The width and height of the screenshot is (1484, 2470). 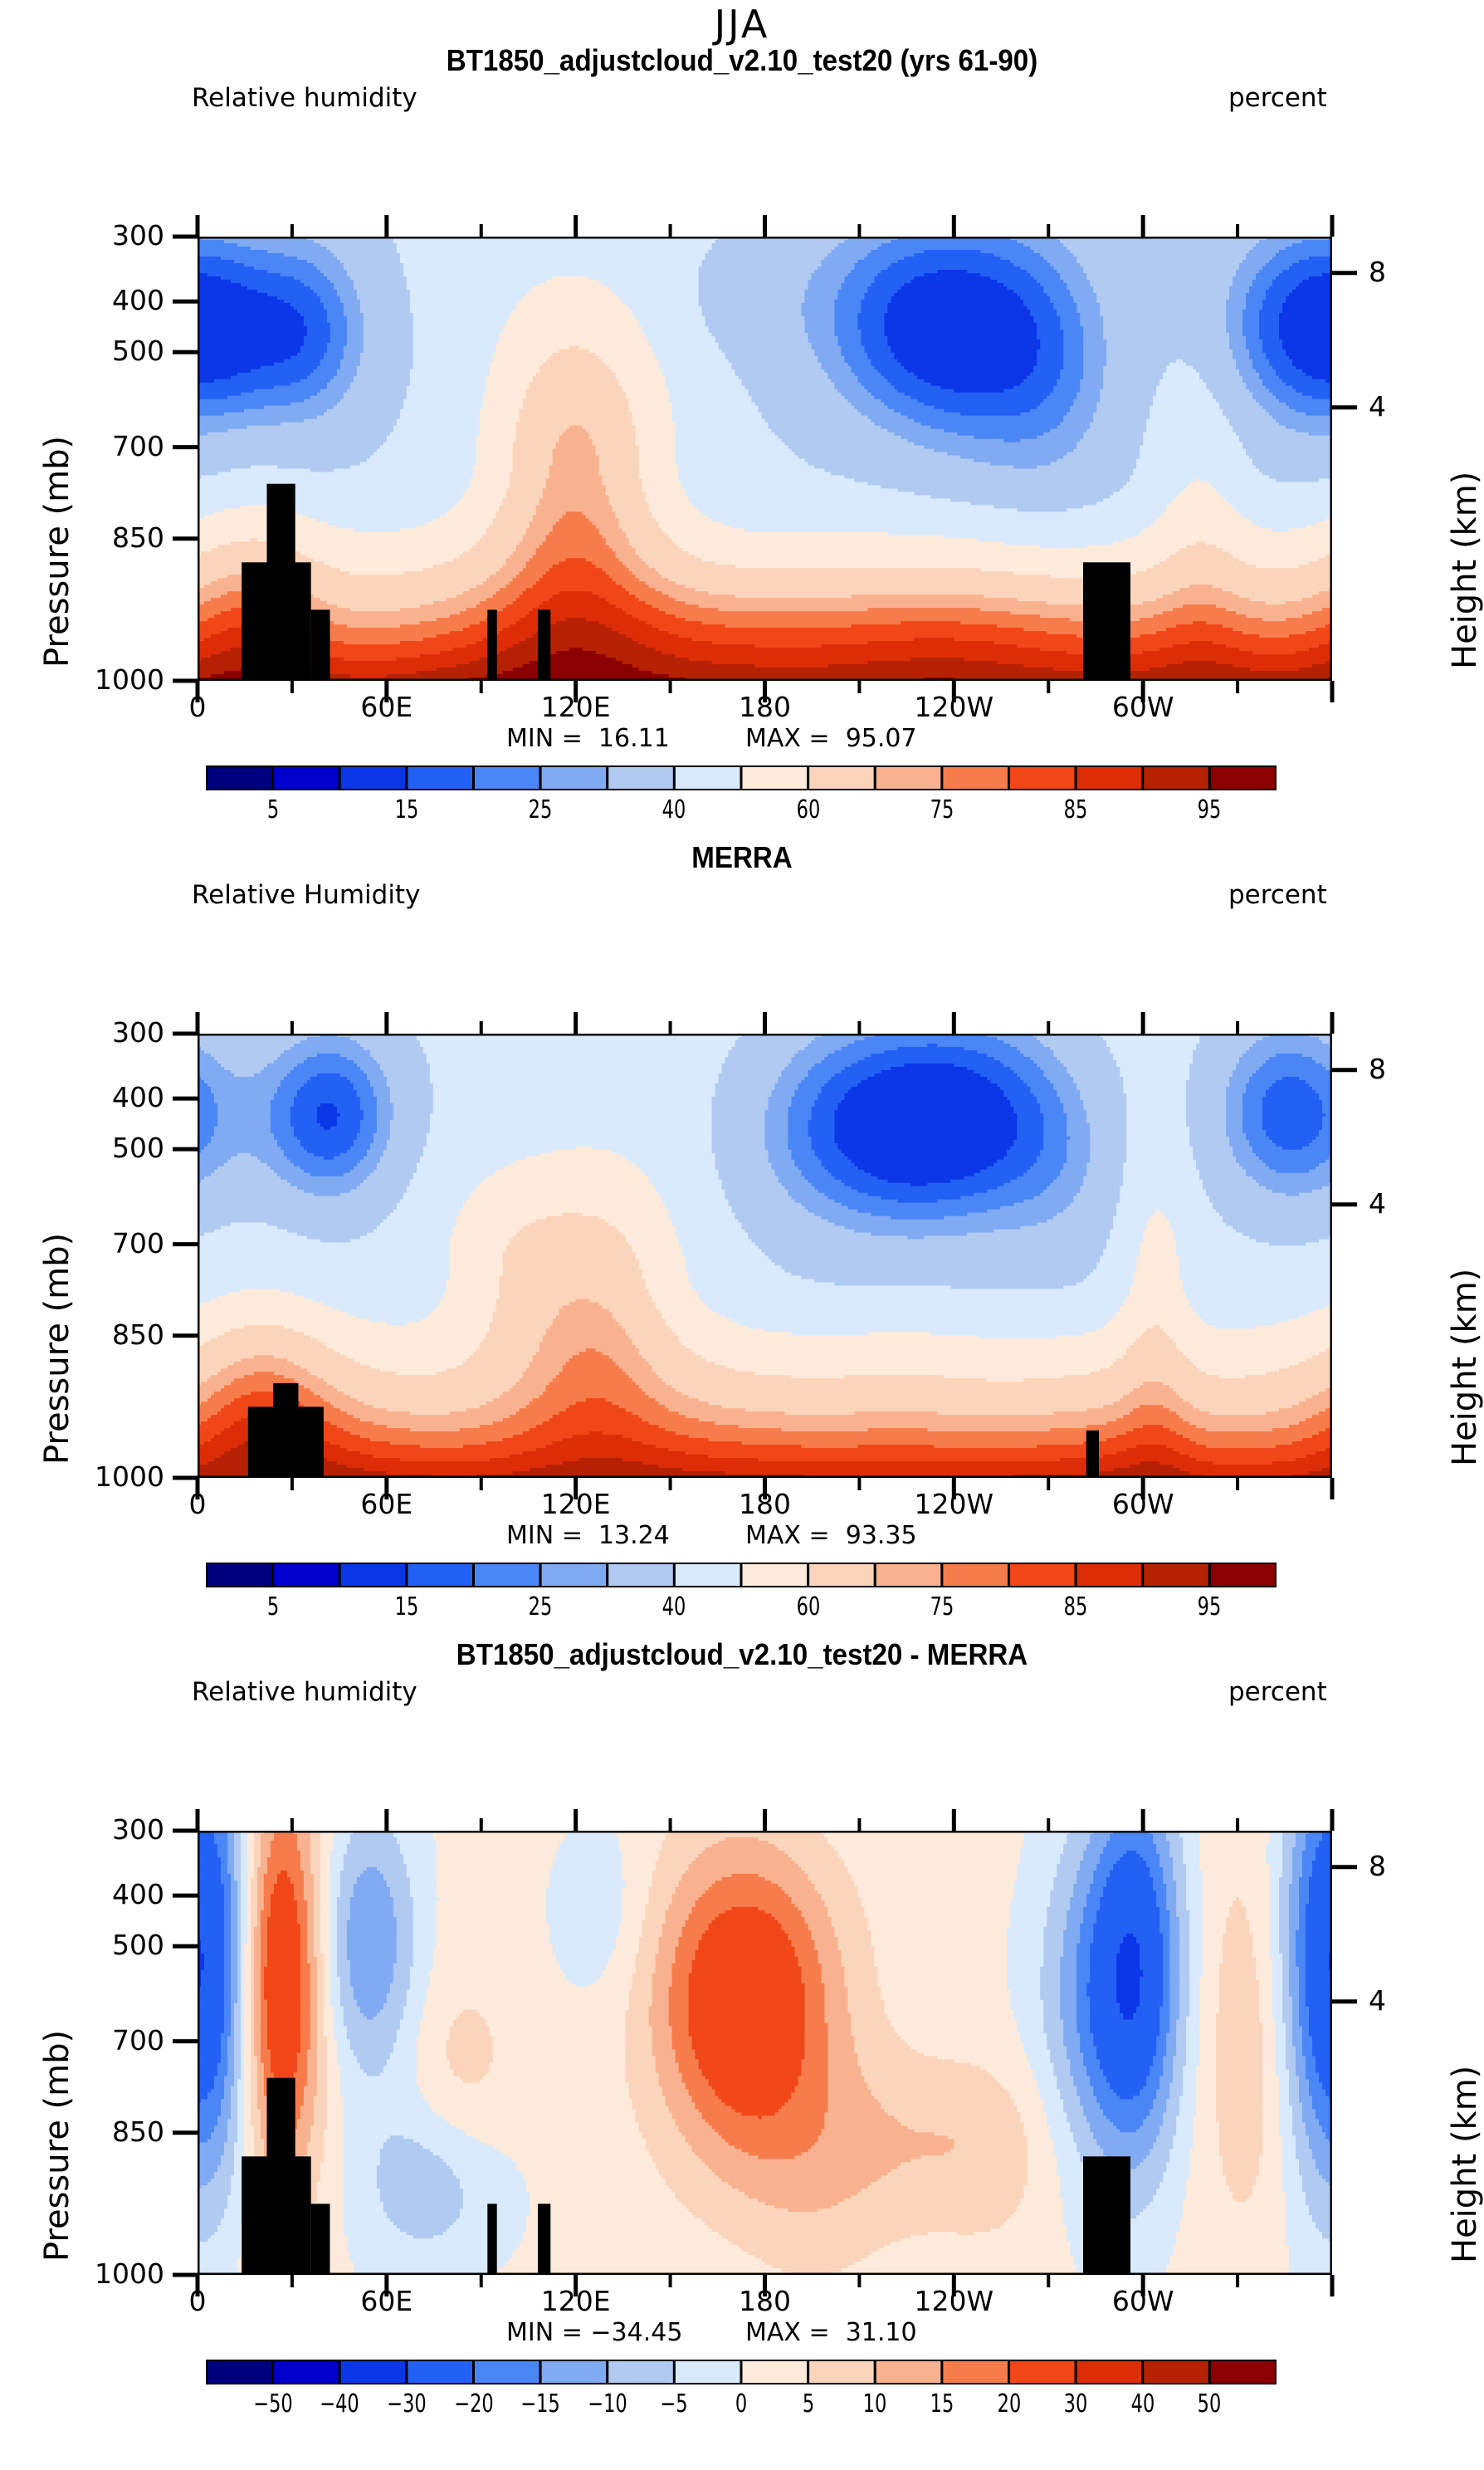 What do you see at coordinates (588, 1535) in the screenshot?
I see `min-text-obs: MIN = 13.24` at bounding box center [588, 1535].